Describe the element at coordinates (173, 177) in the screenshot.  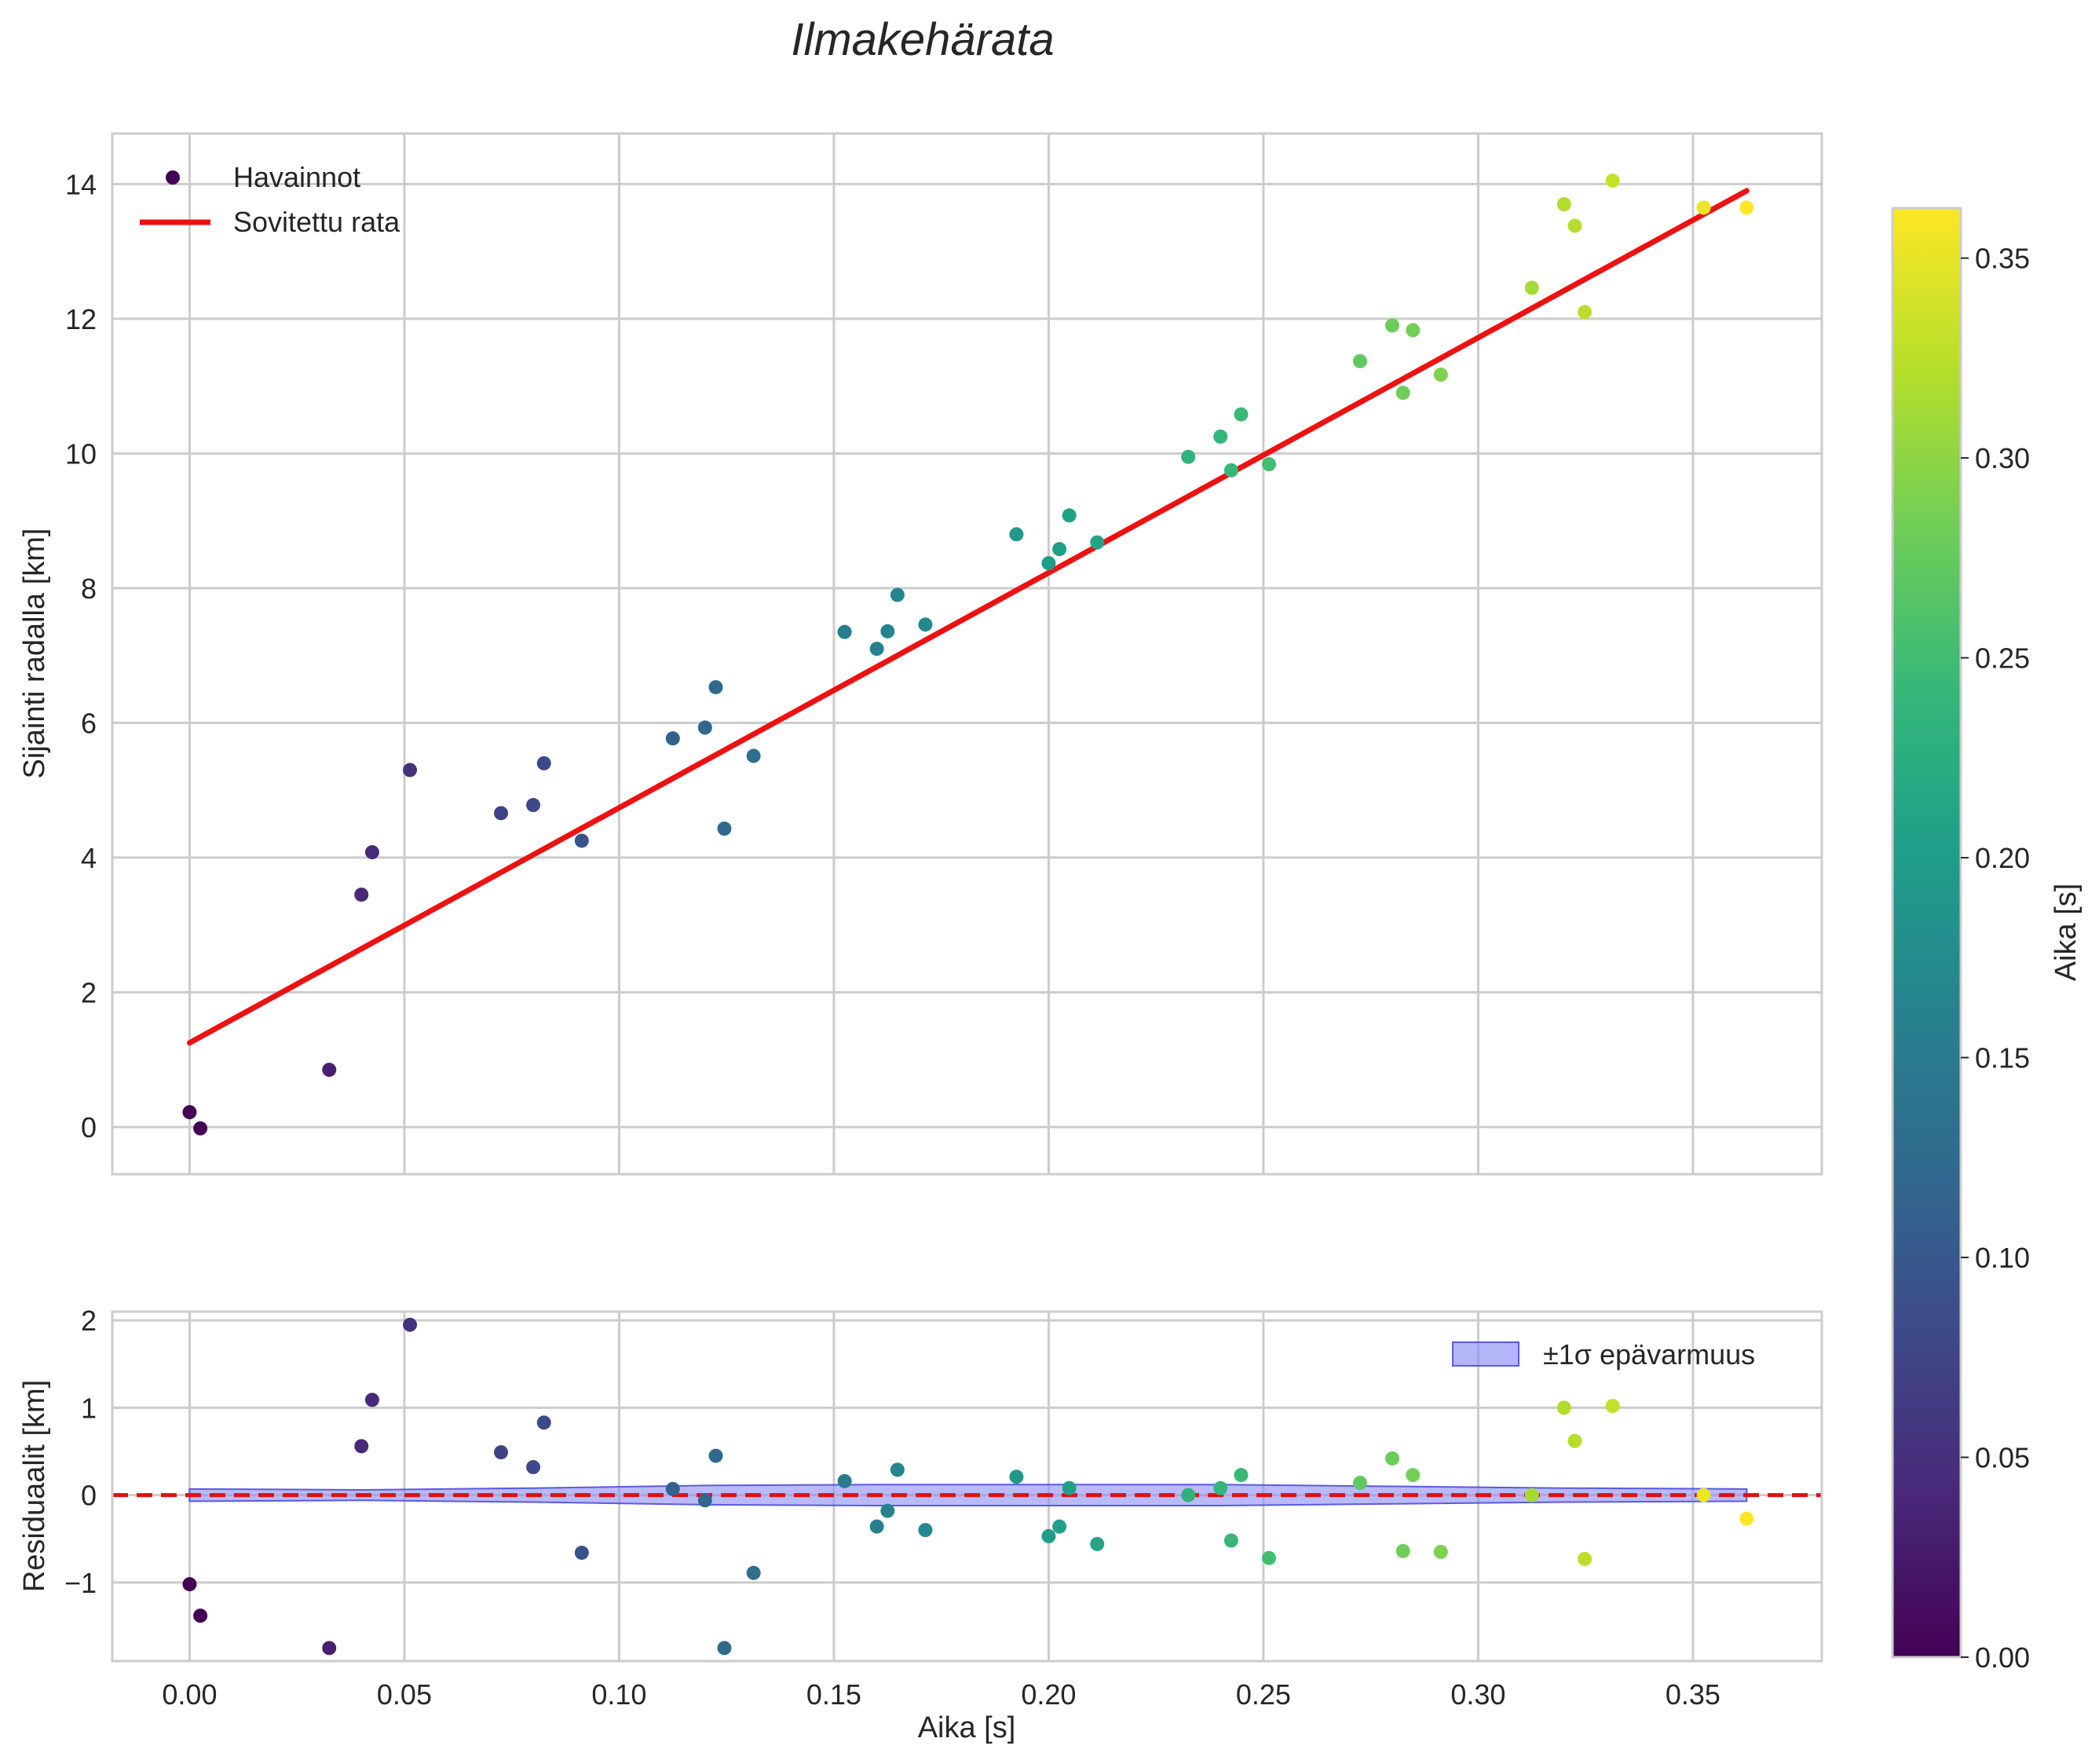
I see `legend-marker-observations` at that location.